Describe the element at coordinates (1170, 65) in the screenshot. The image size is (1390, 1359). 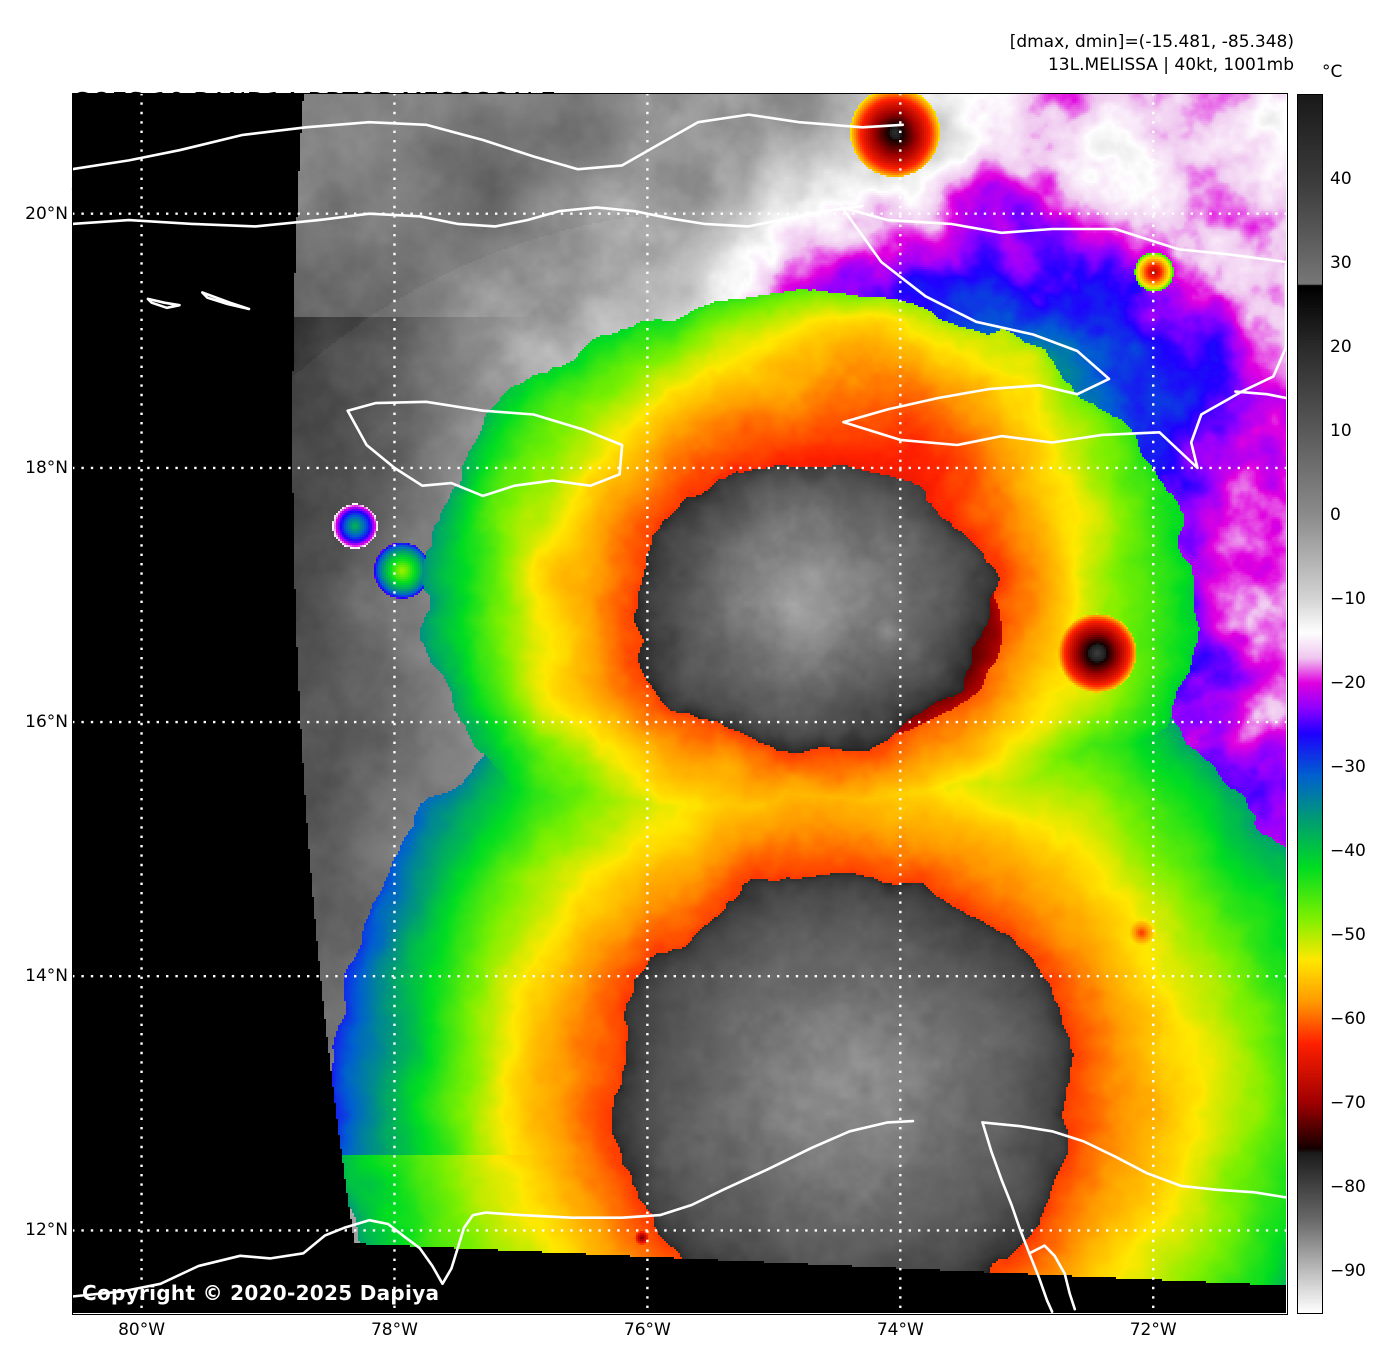
I see `storm-info-label: 13L.MELISSA | 40kt, 1001mb` at that location.